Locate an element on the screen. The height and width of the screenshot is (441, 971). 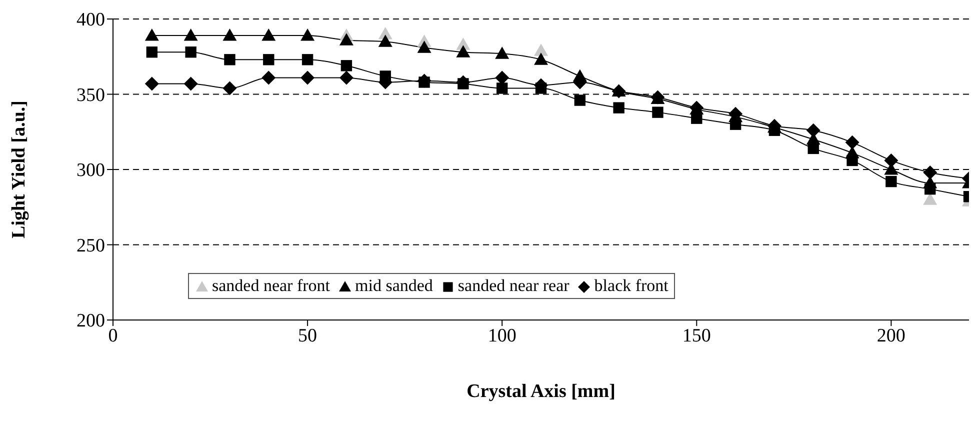
x-tick-label: 150 is located at coordinates (696, 335).